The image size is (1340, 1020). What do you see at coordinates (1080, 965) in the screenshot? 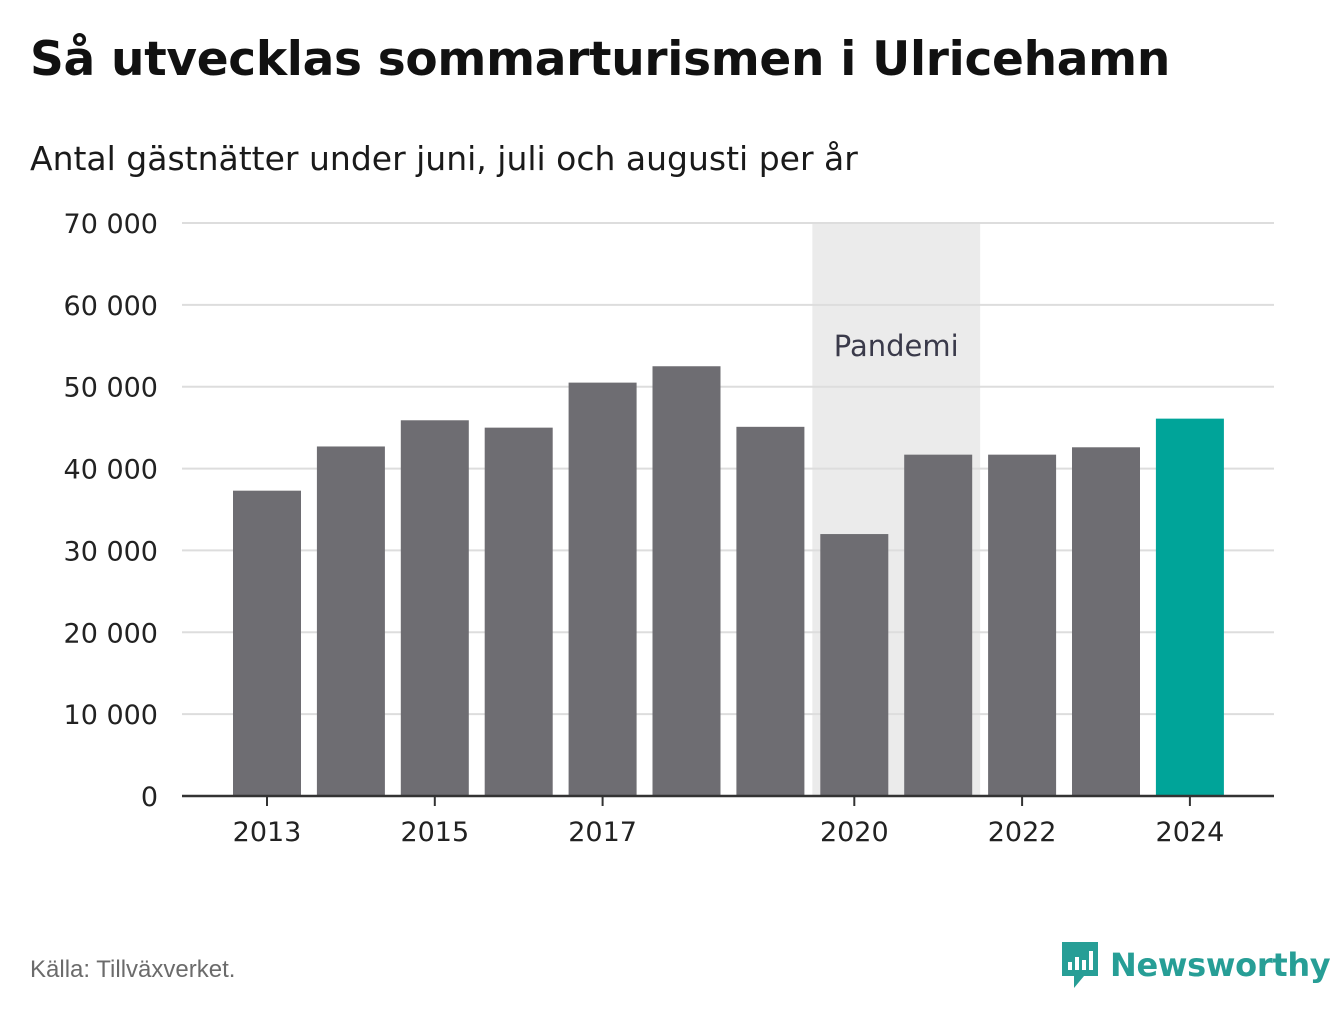
I see `newsworthy-logo-icon` at bounding box center [1080, 965].